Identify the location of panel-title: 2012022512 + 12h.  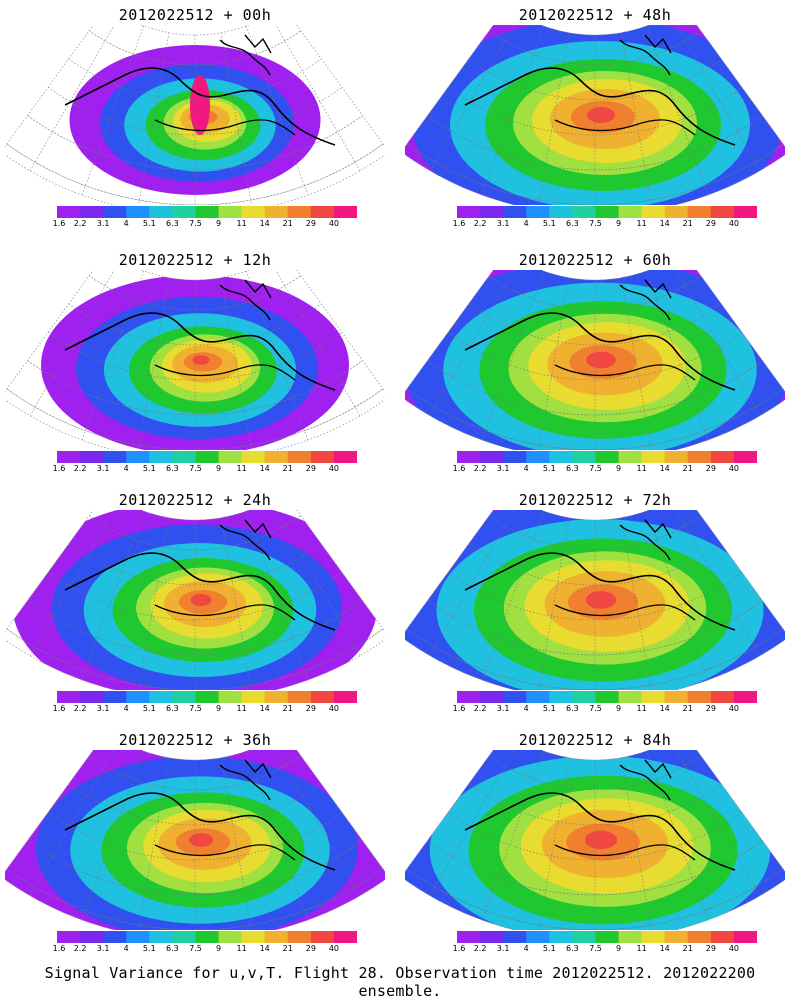
(195, 260).